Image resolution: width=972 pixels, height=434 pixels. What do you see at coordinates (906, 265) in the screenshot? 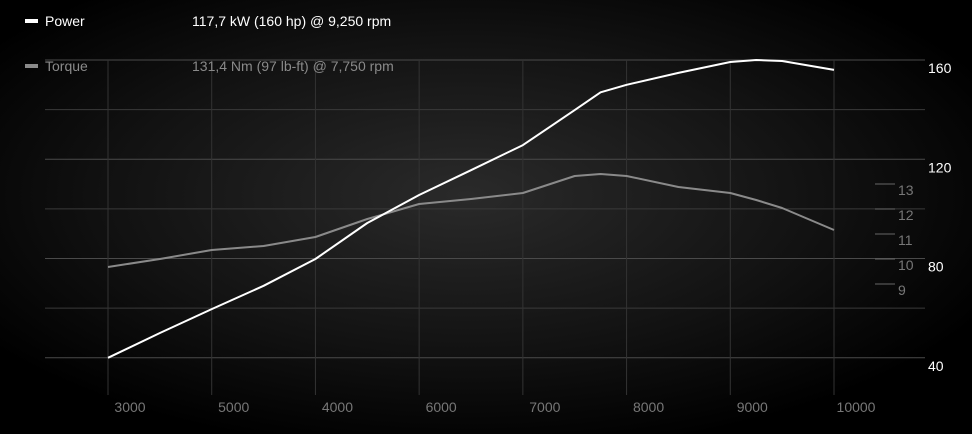
I see `y2-tick-label: 10` at bounding box center [906, 265].